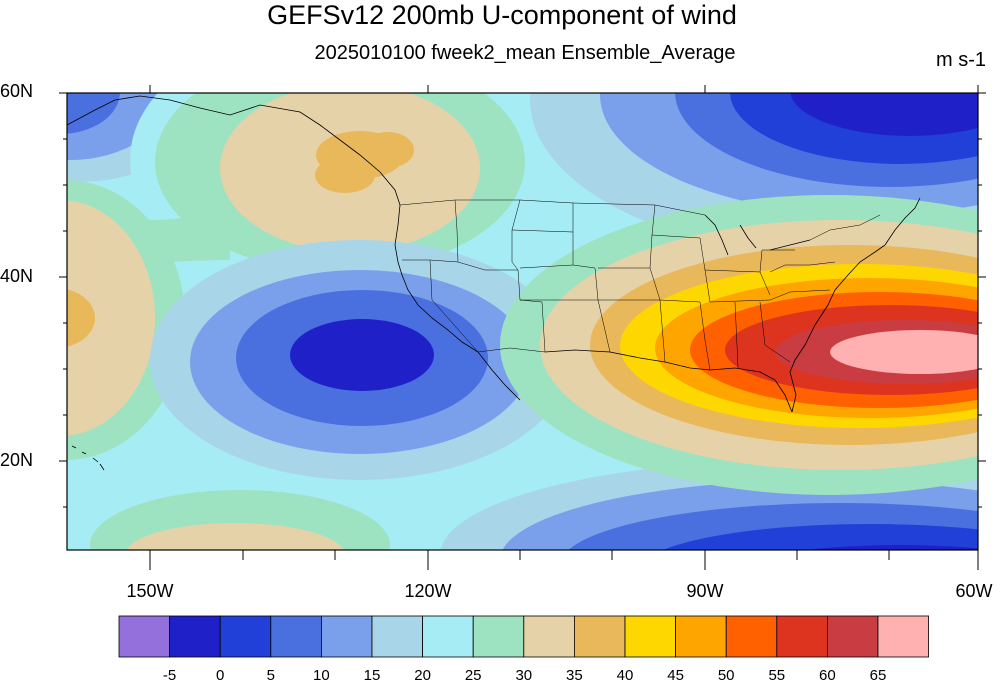 Image resolution: width=1004 pixels, height=684 pixels. What do you see at coordinates (726, 675) in the screenshot?
I see `colorbar-label-11: 50` at bounding box center [726, 675].